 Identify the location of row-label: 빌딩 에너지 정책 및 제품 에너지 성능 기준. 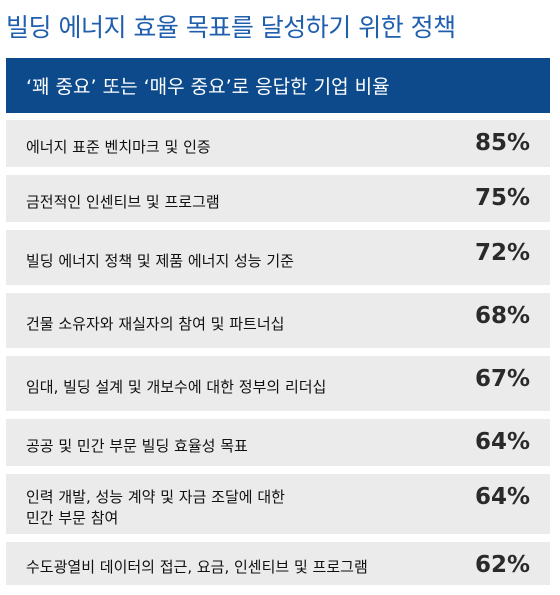
(160, 261).